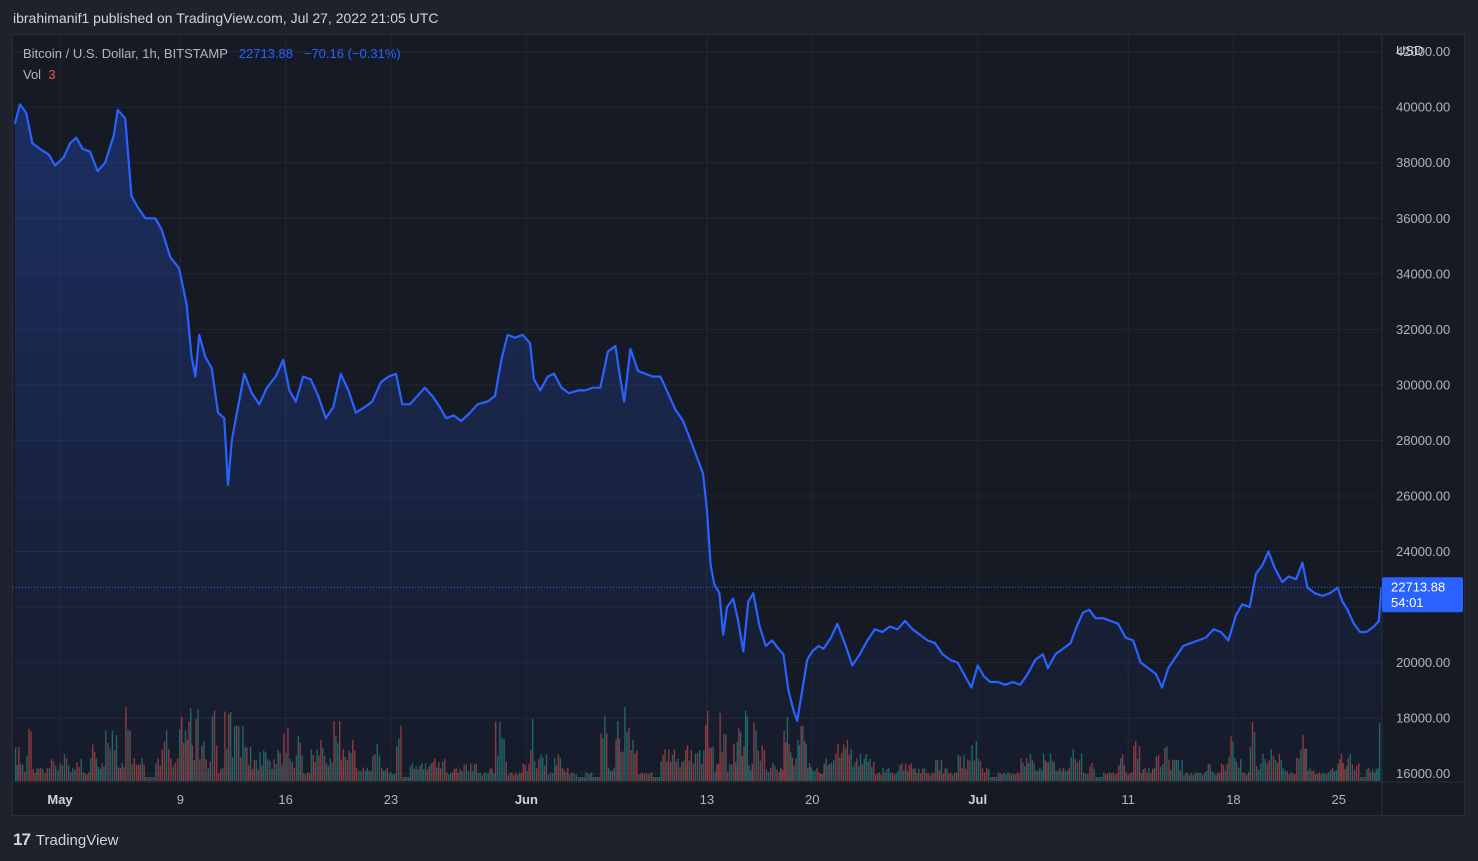 This screenshot has height=861, width=1478. I want to click on footer-brand: 17 TradingView, so click(65, 840).